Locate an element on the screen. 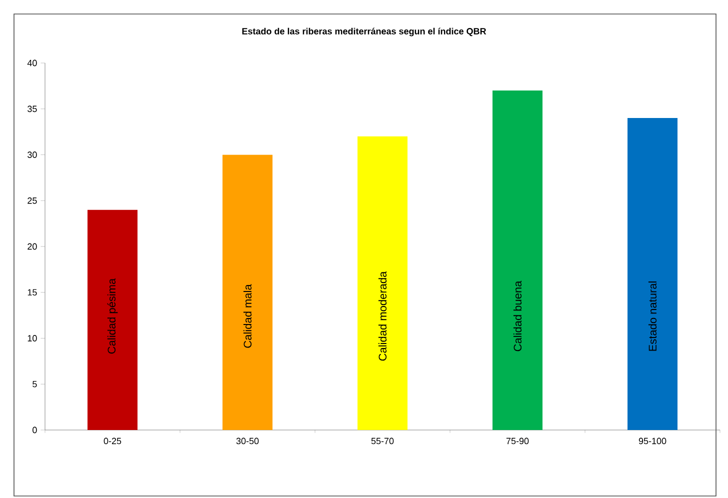 The width and height of the screenshot is (728, 498). y-tick-label: 0 is located at coordinates (34, 430).